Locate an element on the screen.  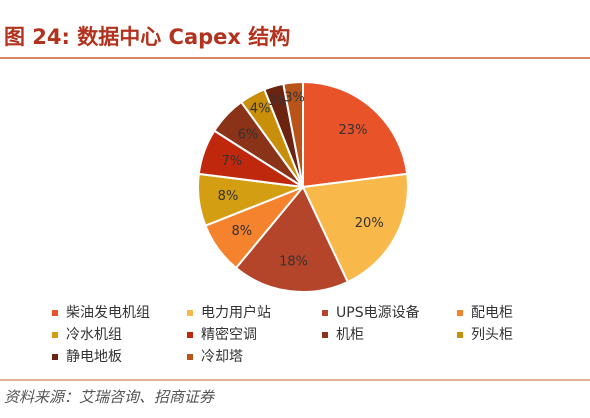
legend-label: 精密空调 is located at coordinates (229, 334).